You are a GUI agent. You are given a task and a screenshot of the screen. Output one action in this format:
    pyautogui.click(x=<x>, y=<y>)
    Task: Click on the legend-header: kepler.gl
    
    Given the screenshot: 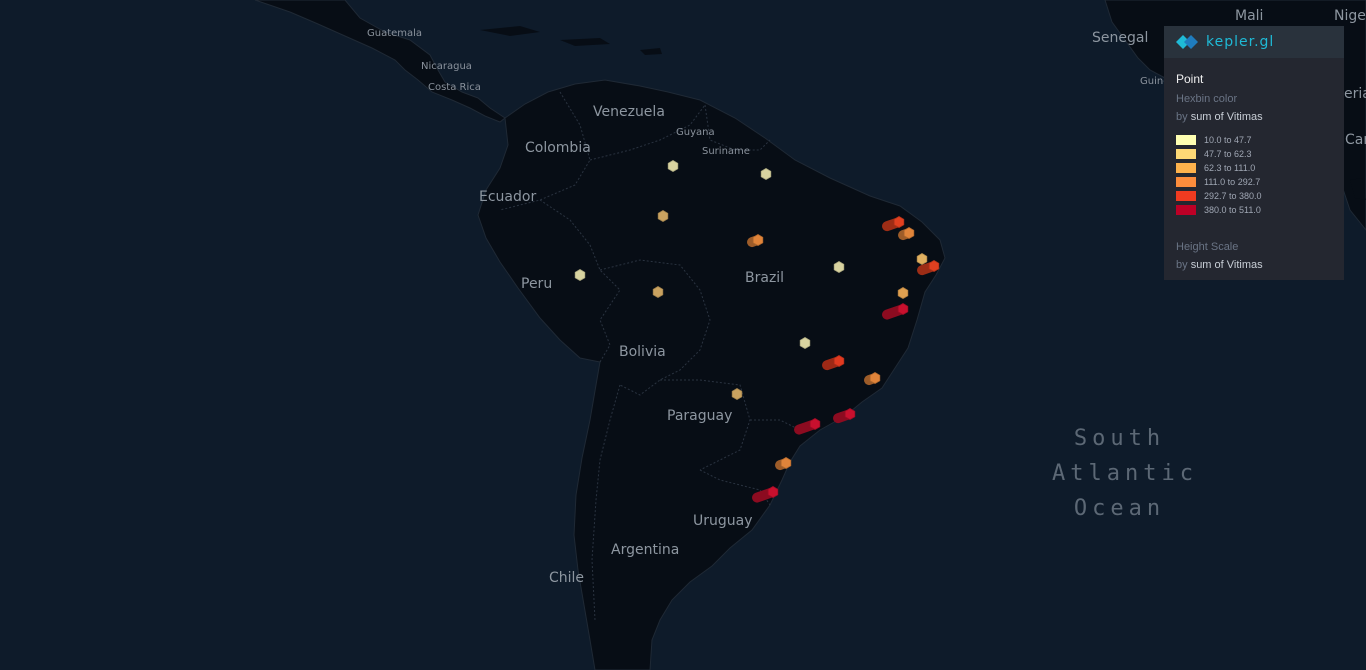 What is the action you would take?
    pyautogui.click(x=1254, y=42)
    